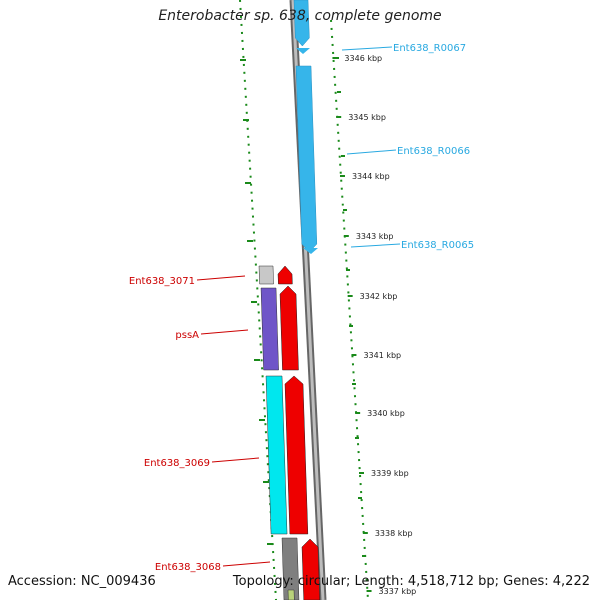 This screenshot has width=600, height=600. What do you see at coordinates (301, 23) in the screenshot?
I see `rna-gene-R0067` at bounding box center [301, 23].